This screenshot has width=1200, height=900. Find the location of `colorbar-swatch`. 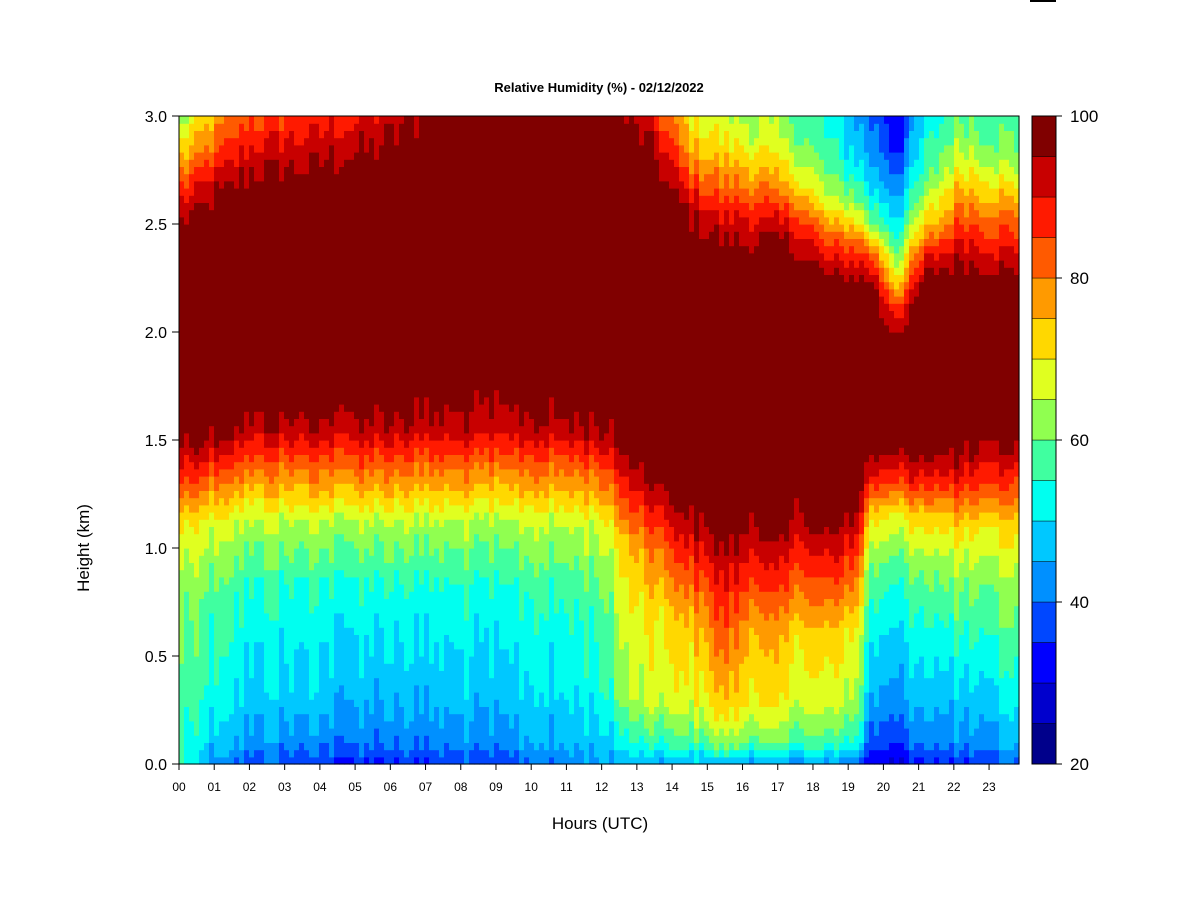

colorbar-swatch is located at coordinates (1044, 460).